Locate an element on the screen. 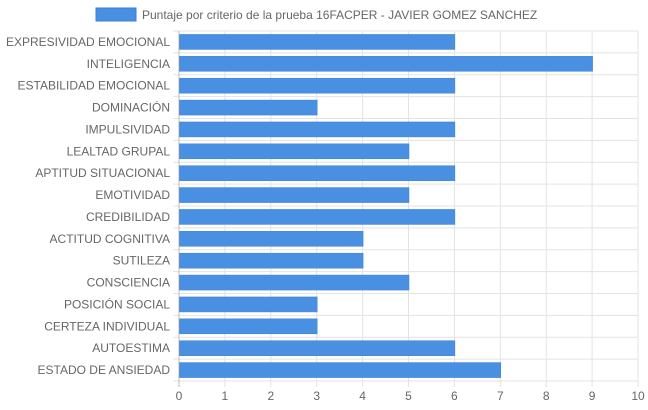 This screenshot has height=410, width=648. x-tick-label: 9 is located at coordinates (592, 396).